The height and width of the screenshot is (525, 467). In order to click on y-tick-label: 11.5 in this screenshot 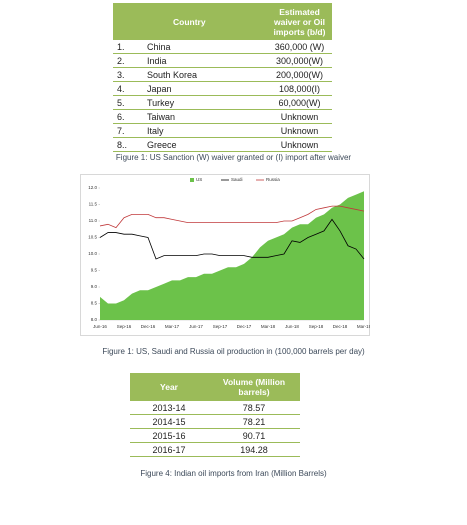, I will do `click(93, 204)`.